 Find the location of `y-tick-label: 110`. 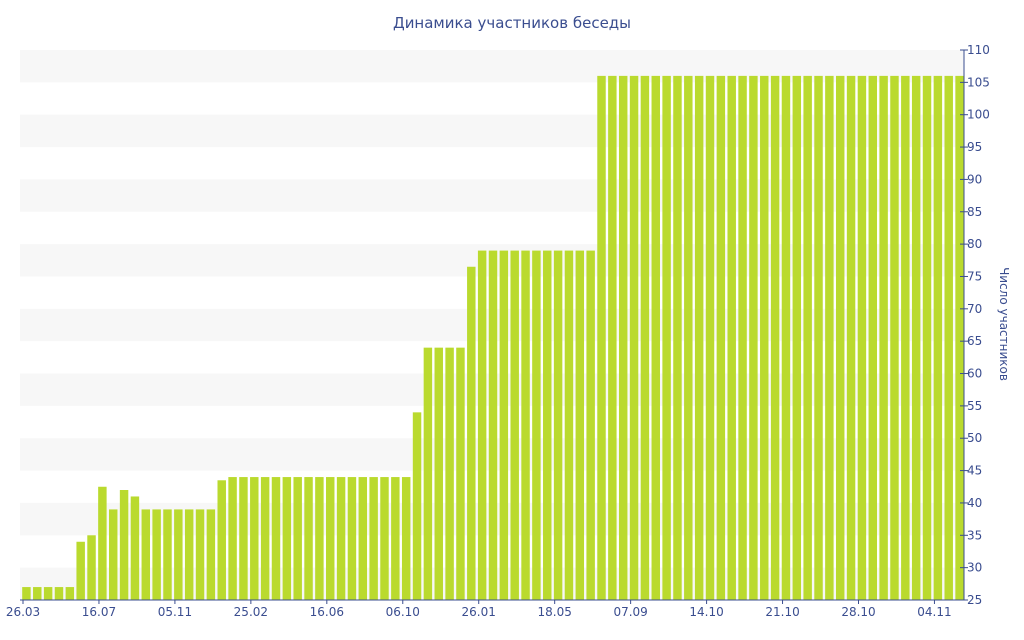

y-tick-label: 110 is located at coordinates (978, 50).